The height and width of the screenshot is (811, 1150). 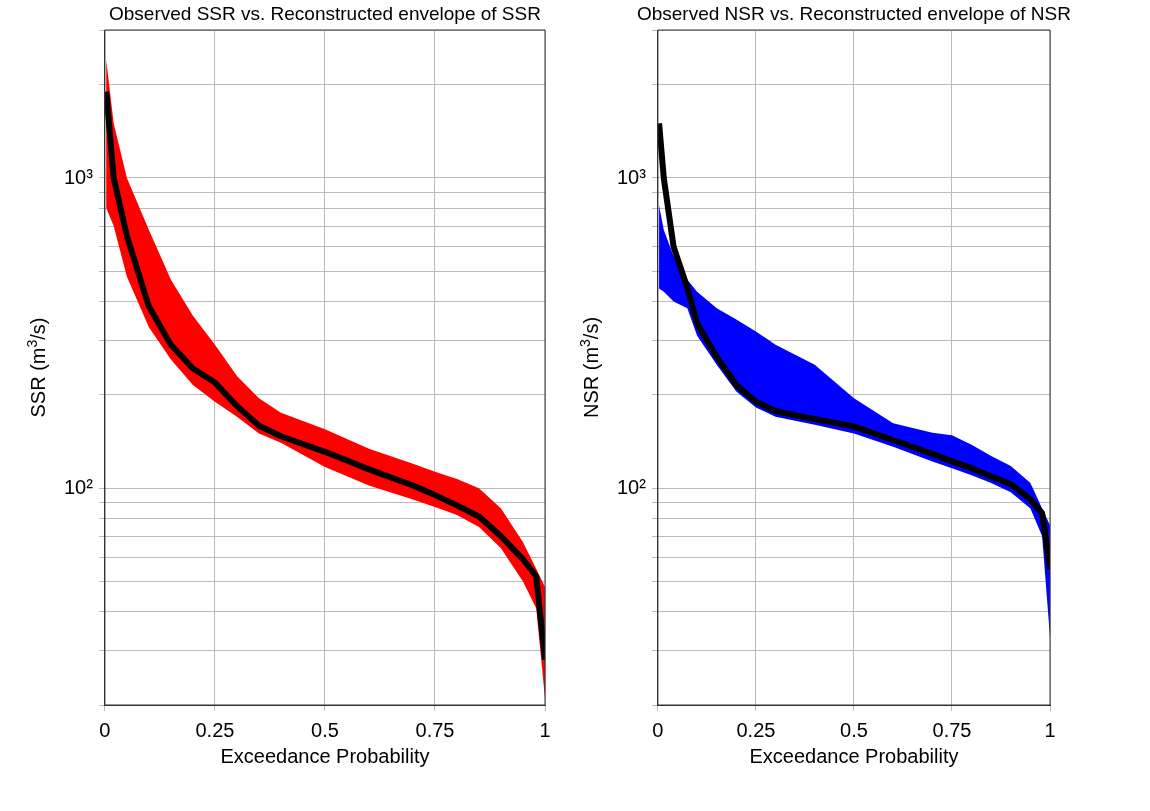 What do you see at coordinates (589, 367) in the screenshot?
I see `y-axis-title: NSR (m3/s)` at bounding box center [589, 367].